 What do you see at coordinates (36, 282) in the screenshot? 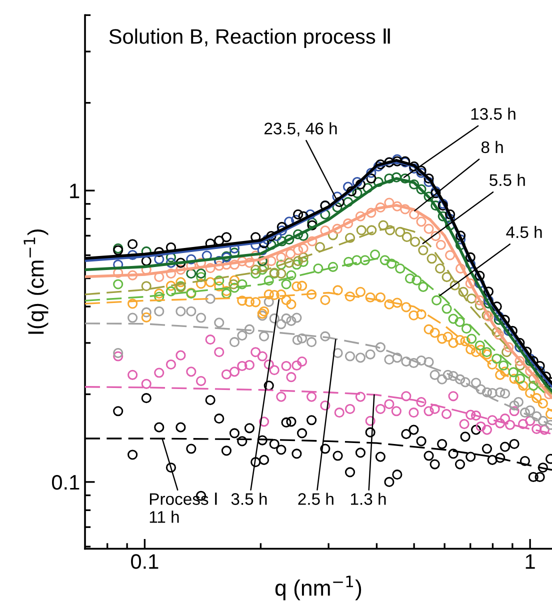
I see `y-axis-title: I(q) (cm$^{−1}$)` at bounding box center [36, 282].